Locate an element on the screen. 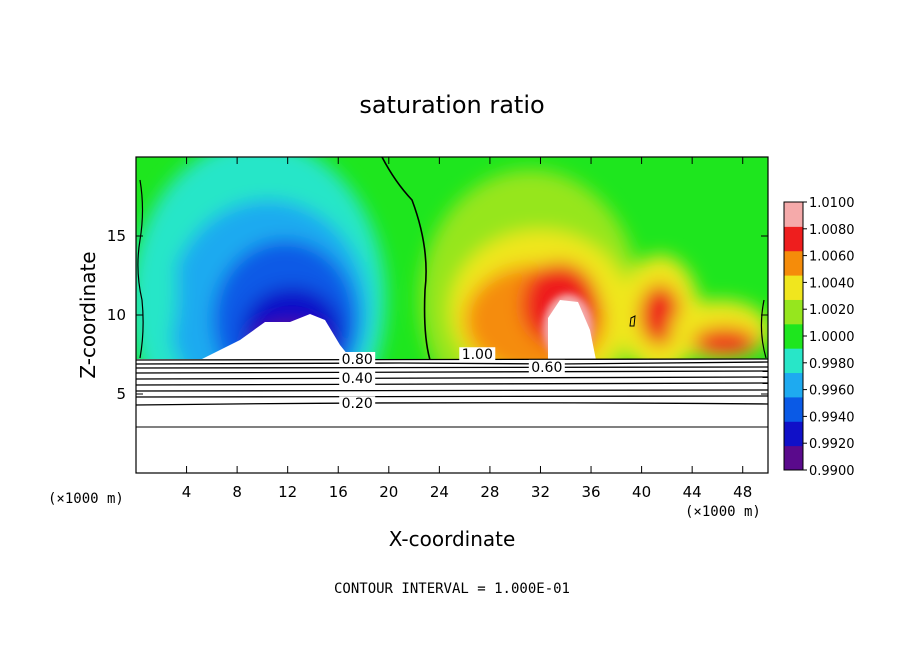 This screenshot has height=654, width=904. colorbar-level-label: 1.0100 is located at coordinates (832, 203).